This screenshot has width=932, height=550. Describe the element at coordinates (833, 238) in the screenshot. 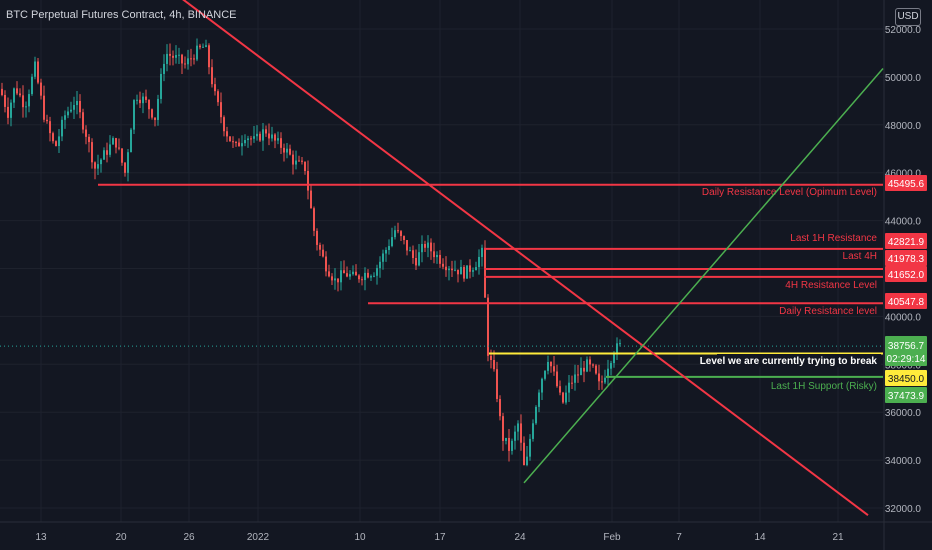

I see `level-label: Last 1H Resistance` at that location.